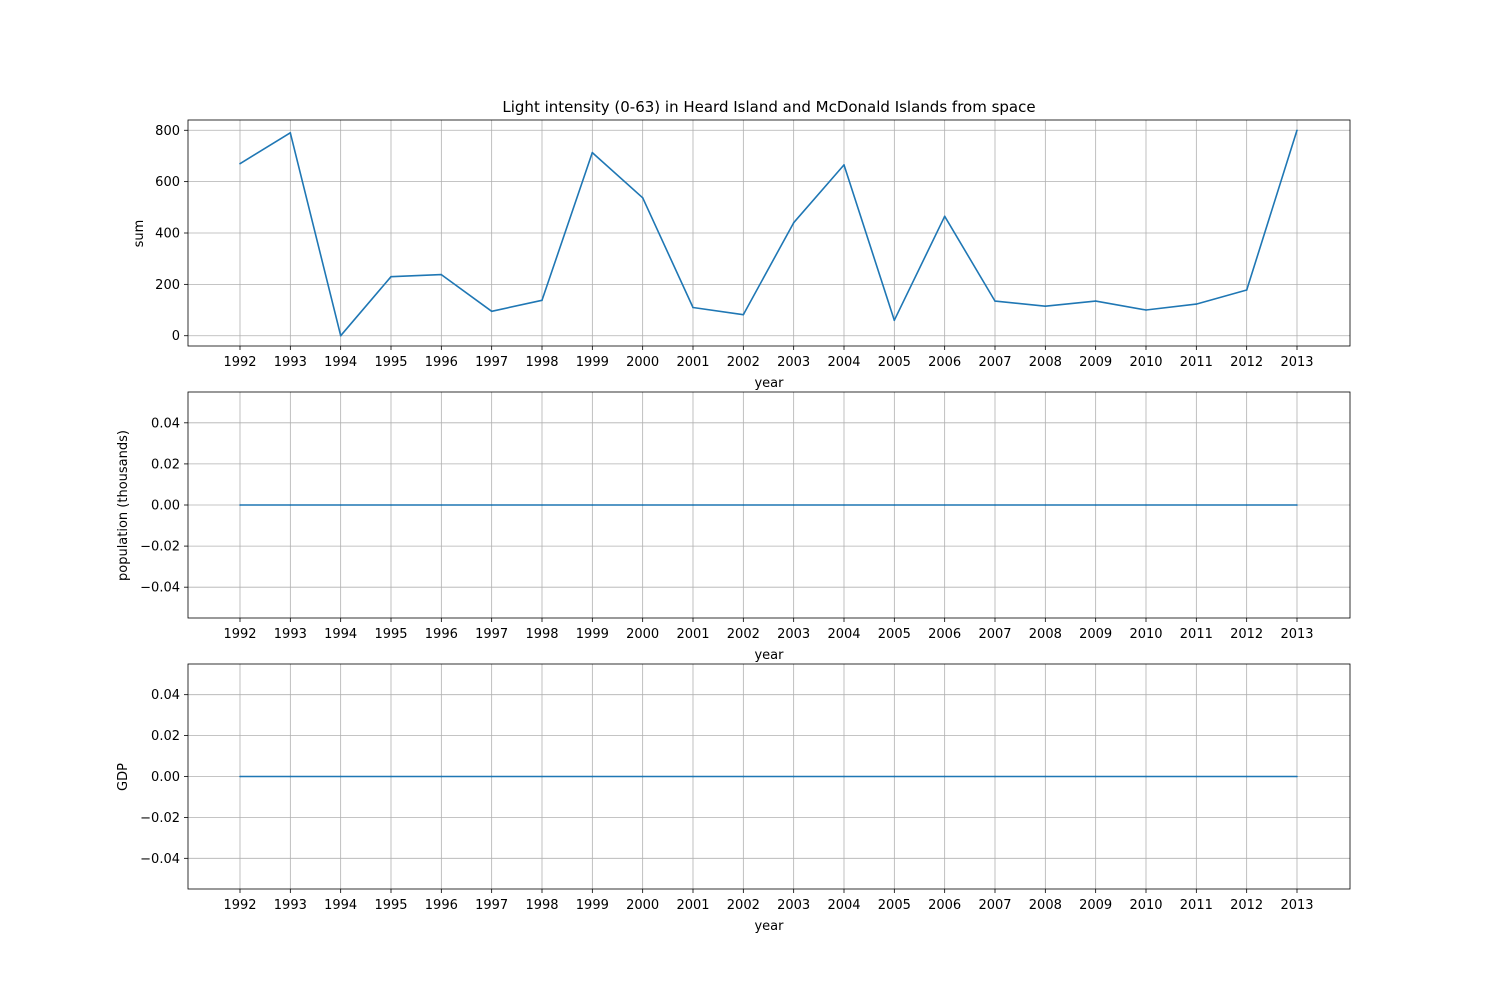 This screenshot has height=1000, width=1500. What do you see at coordinates (793, 362) in the screenshot?
I see `x-tick-label: 2003` at bounding box center [793, 362].